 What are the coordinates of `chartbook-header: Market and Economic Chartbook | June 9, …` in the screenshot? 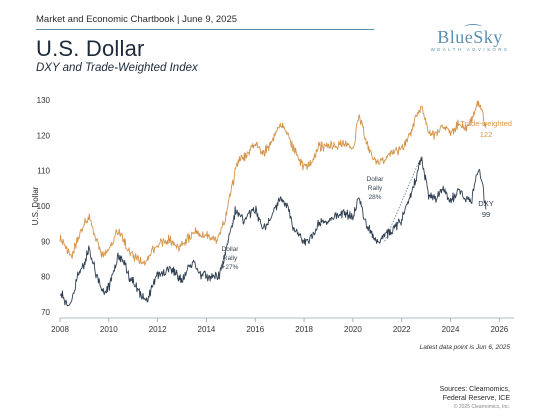 It's located at (137, 19).